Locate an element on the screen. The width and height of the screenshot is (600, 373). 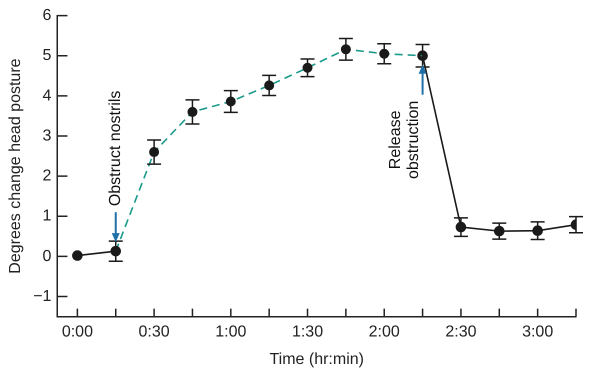
y-tick-label: 5 is located at coordinates (47, 55).